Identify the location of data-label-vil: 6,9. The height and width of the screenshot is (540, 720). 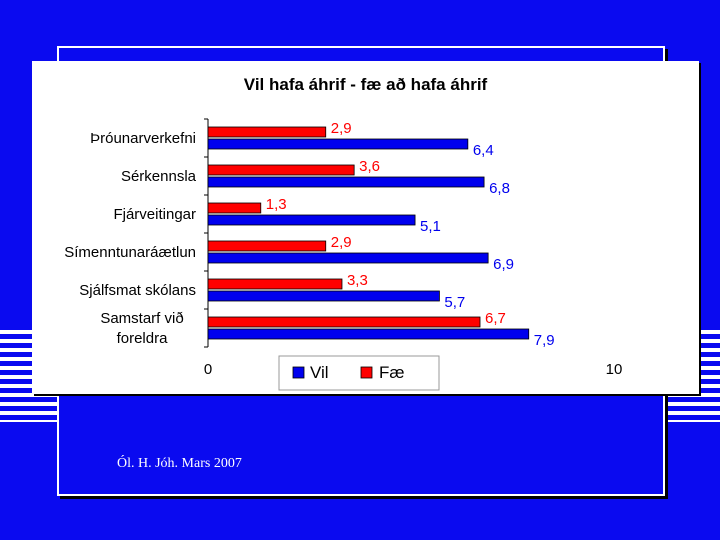
(503, 264).